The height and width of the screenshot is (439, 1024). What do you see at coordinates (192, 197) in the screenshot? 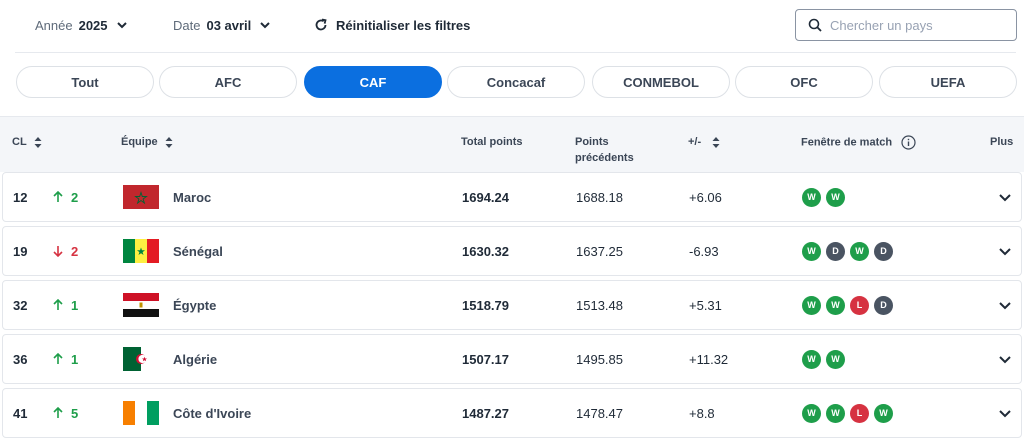
I see `team-name: Maroc` at bounding box center [192, 197].